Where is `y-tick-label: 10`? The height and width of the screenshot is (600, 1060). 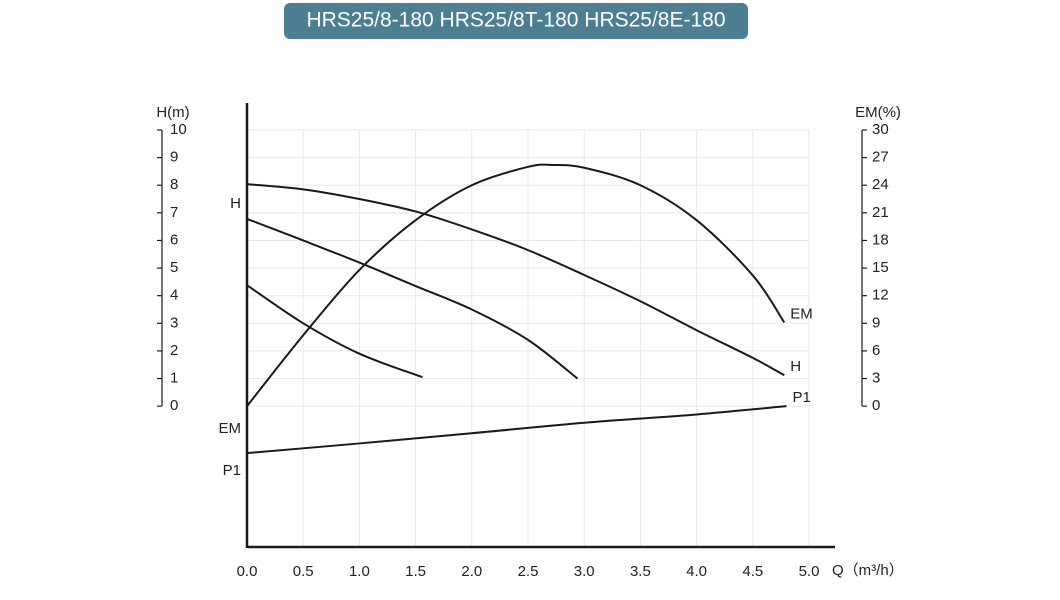
y-tick-label: 10 is located at coordinates (178, 129).